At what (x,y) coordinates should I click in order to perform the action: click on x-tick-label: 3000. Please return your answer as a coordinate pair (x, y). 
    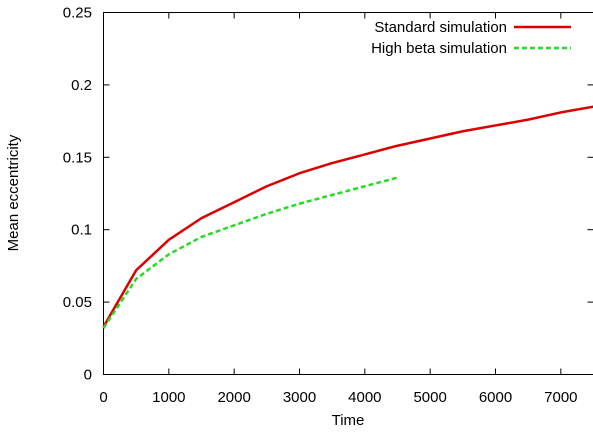
    Looking at the image, I should click on (299, 397).